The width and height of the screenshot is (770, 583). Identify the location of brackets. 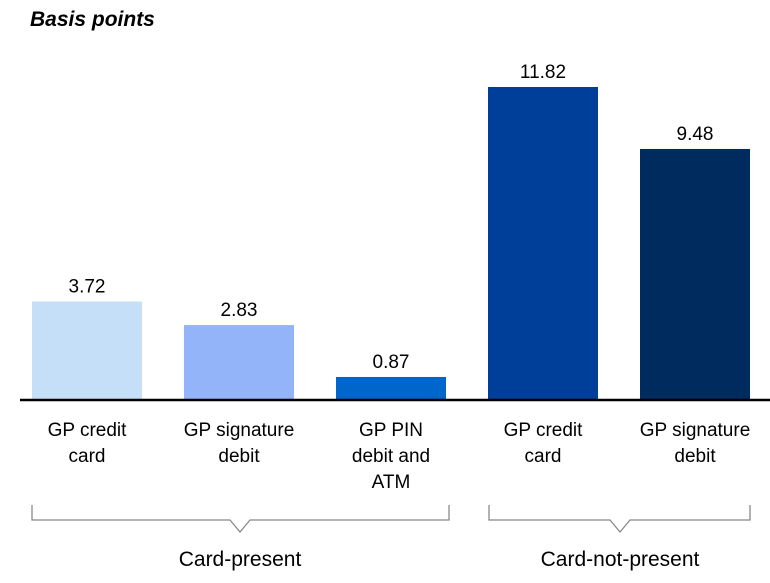
(391, 519).